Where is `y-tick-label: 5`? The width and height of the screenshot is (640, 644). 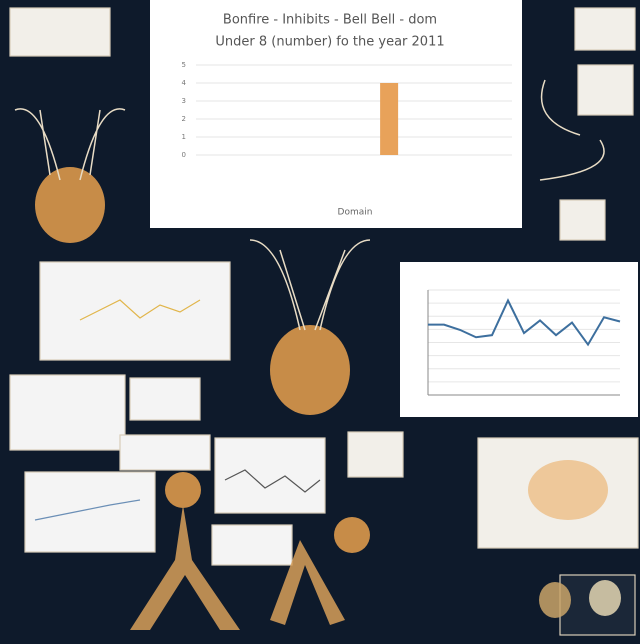 y-tick-label: 5 is located at coordinates (184, 65).